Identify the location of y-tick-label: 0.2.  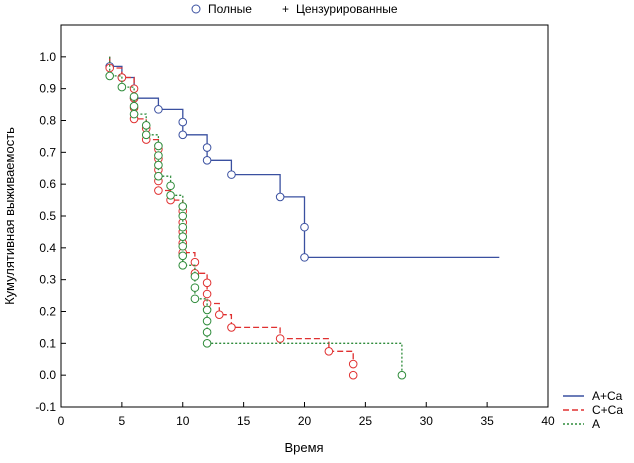
(47, 312).